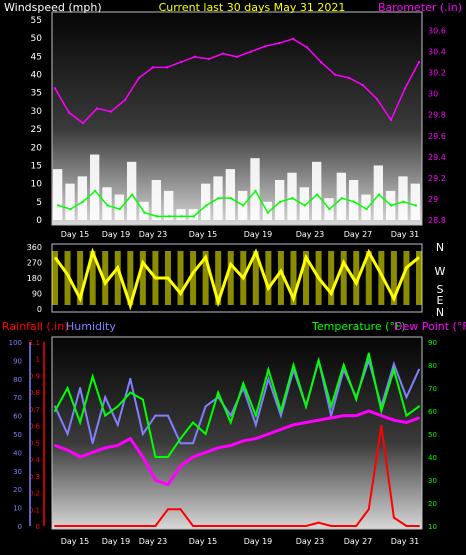 The width and height of the screenshot is (466, 555). Describe the element at coordinates (252, 7) in the screenshot. I see `chart-title: Current last 30 days May 31 2021` at that location.